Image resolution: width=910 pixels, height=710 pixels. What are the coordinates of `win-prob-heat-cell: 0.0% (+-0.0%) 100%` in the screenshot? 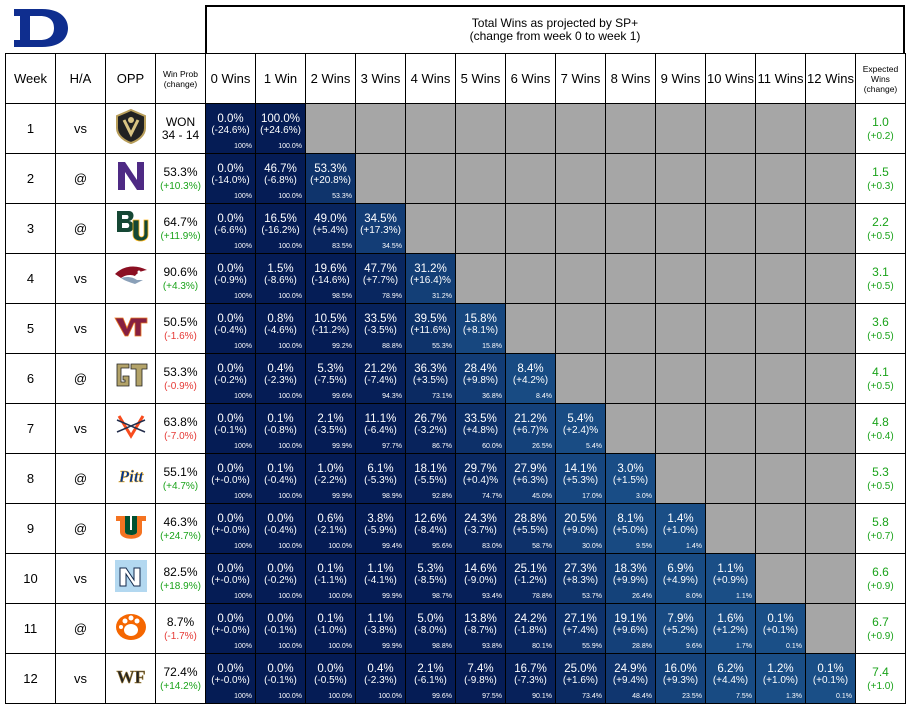 It's located at (230, 678).